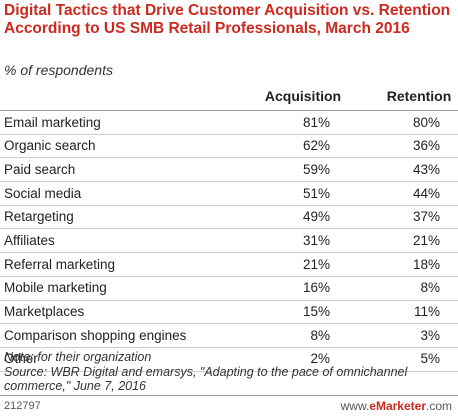 The image size is (458, 416). What do you see at coordinates (316, 311) in the screenshot?
I see `acquisition-value: 15%` at bounding box center [316, 311].